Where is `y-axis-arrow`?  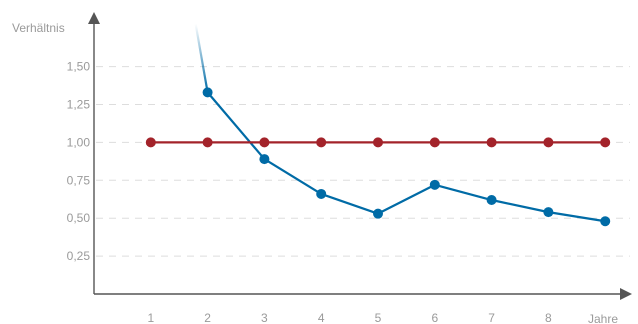 y-axis-arrow is located at coordinates (94, 18).